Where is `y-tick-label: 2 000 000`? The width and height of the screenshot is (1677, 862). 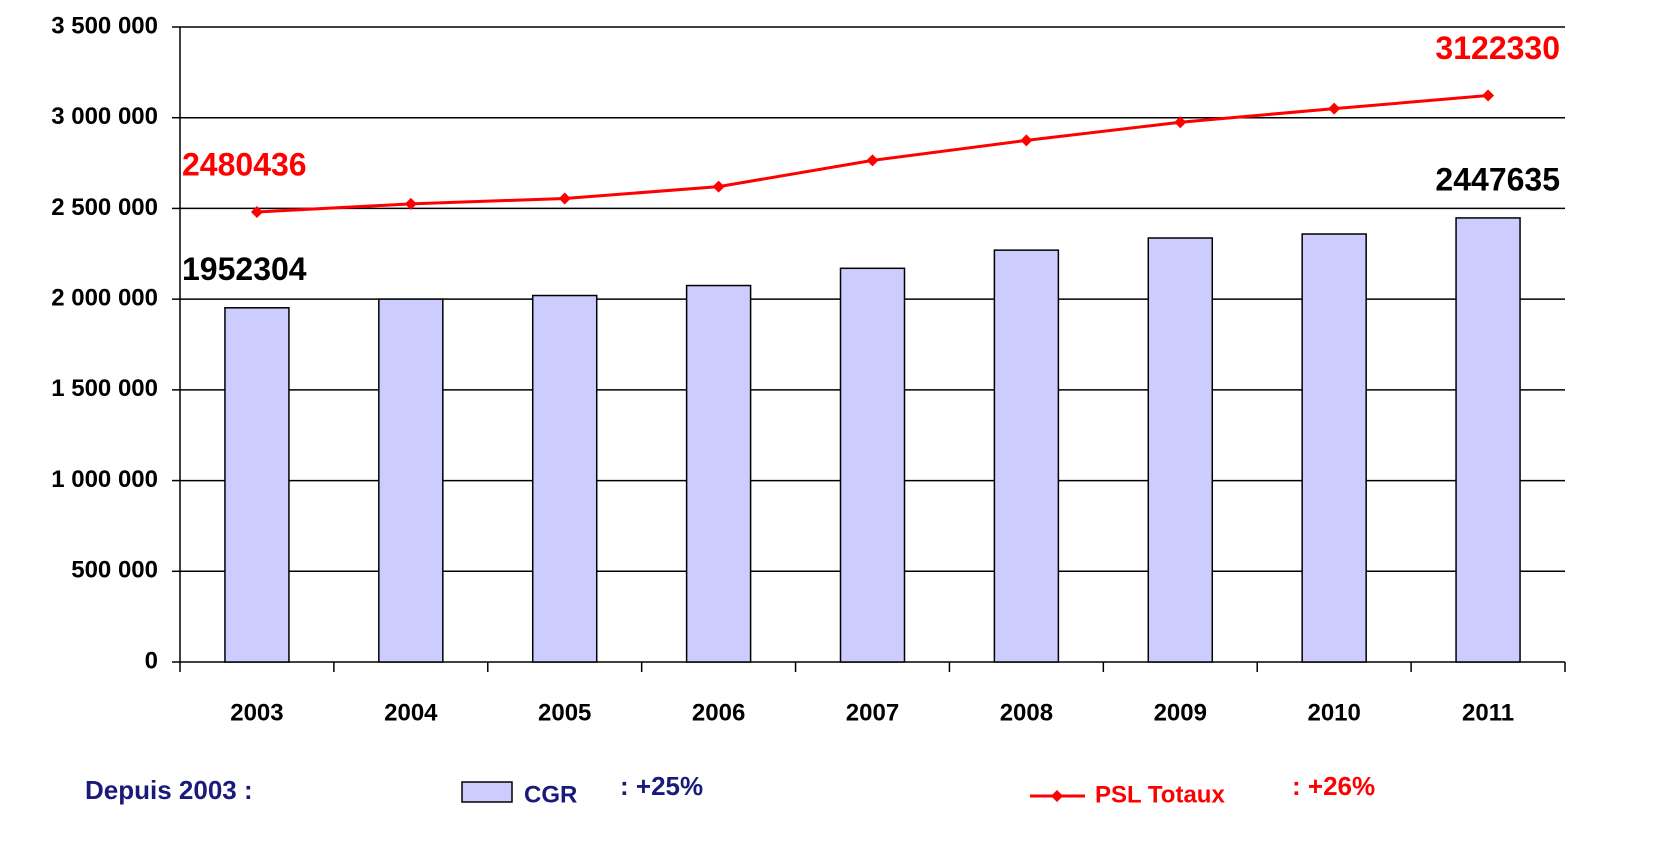 y-tick-label: 2 000 000 is located at coordinates (104, 297).